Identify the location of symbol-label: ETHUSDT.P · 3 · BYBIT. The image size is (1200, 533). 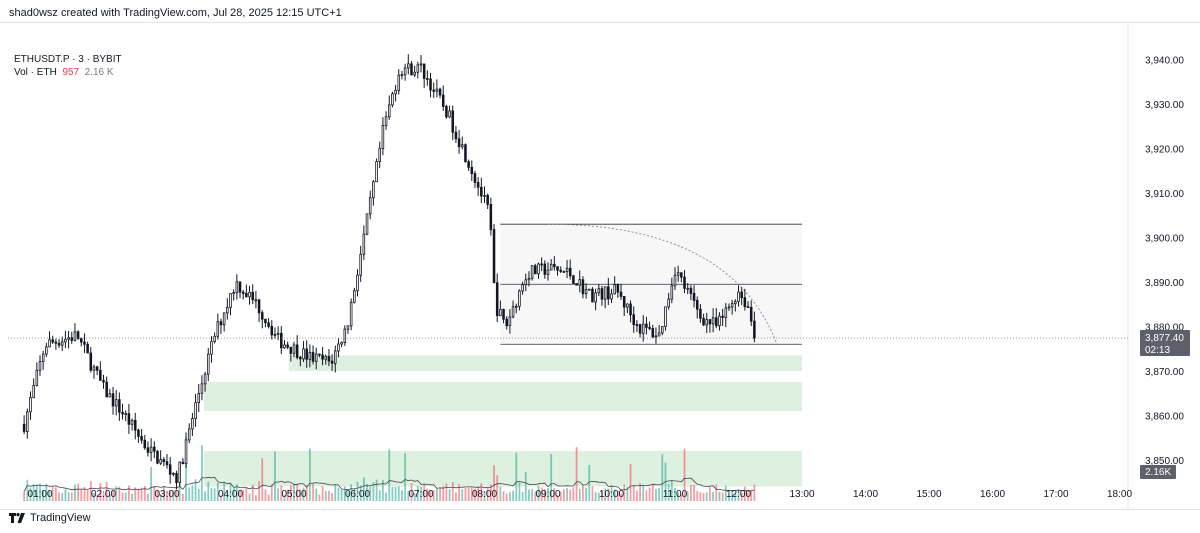
(68, 59).